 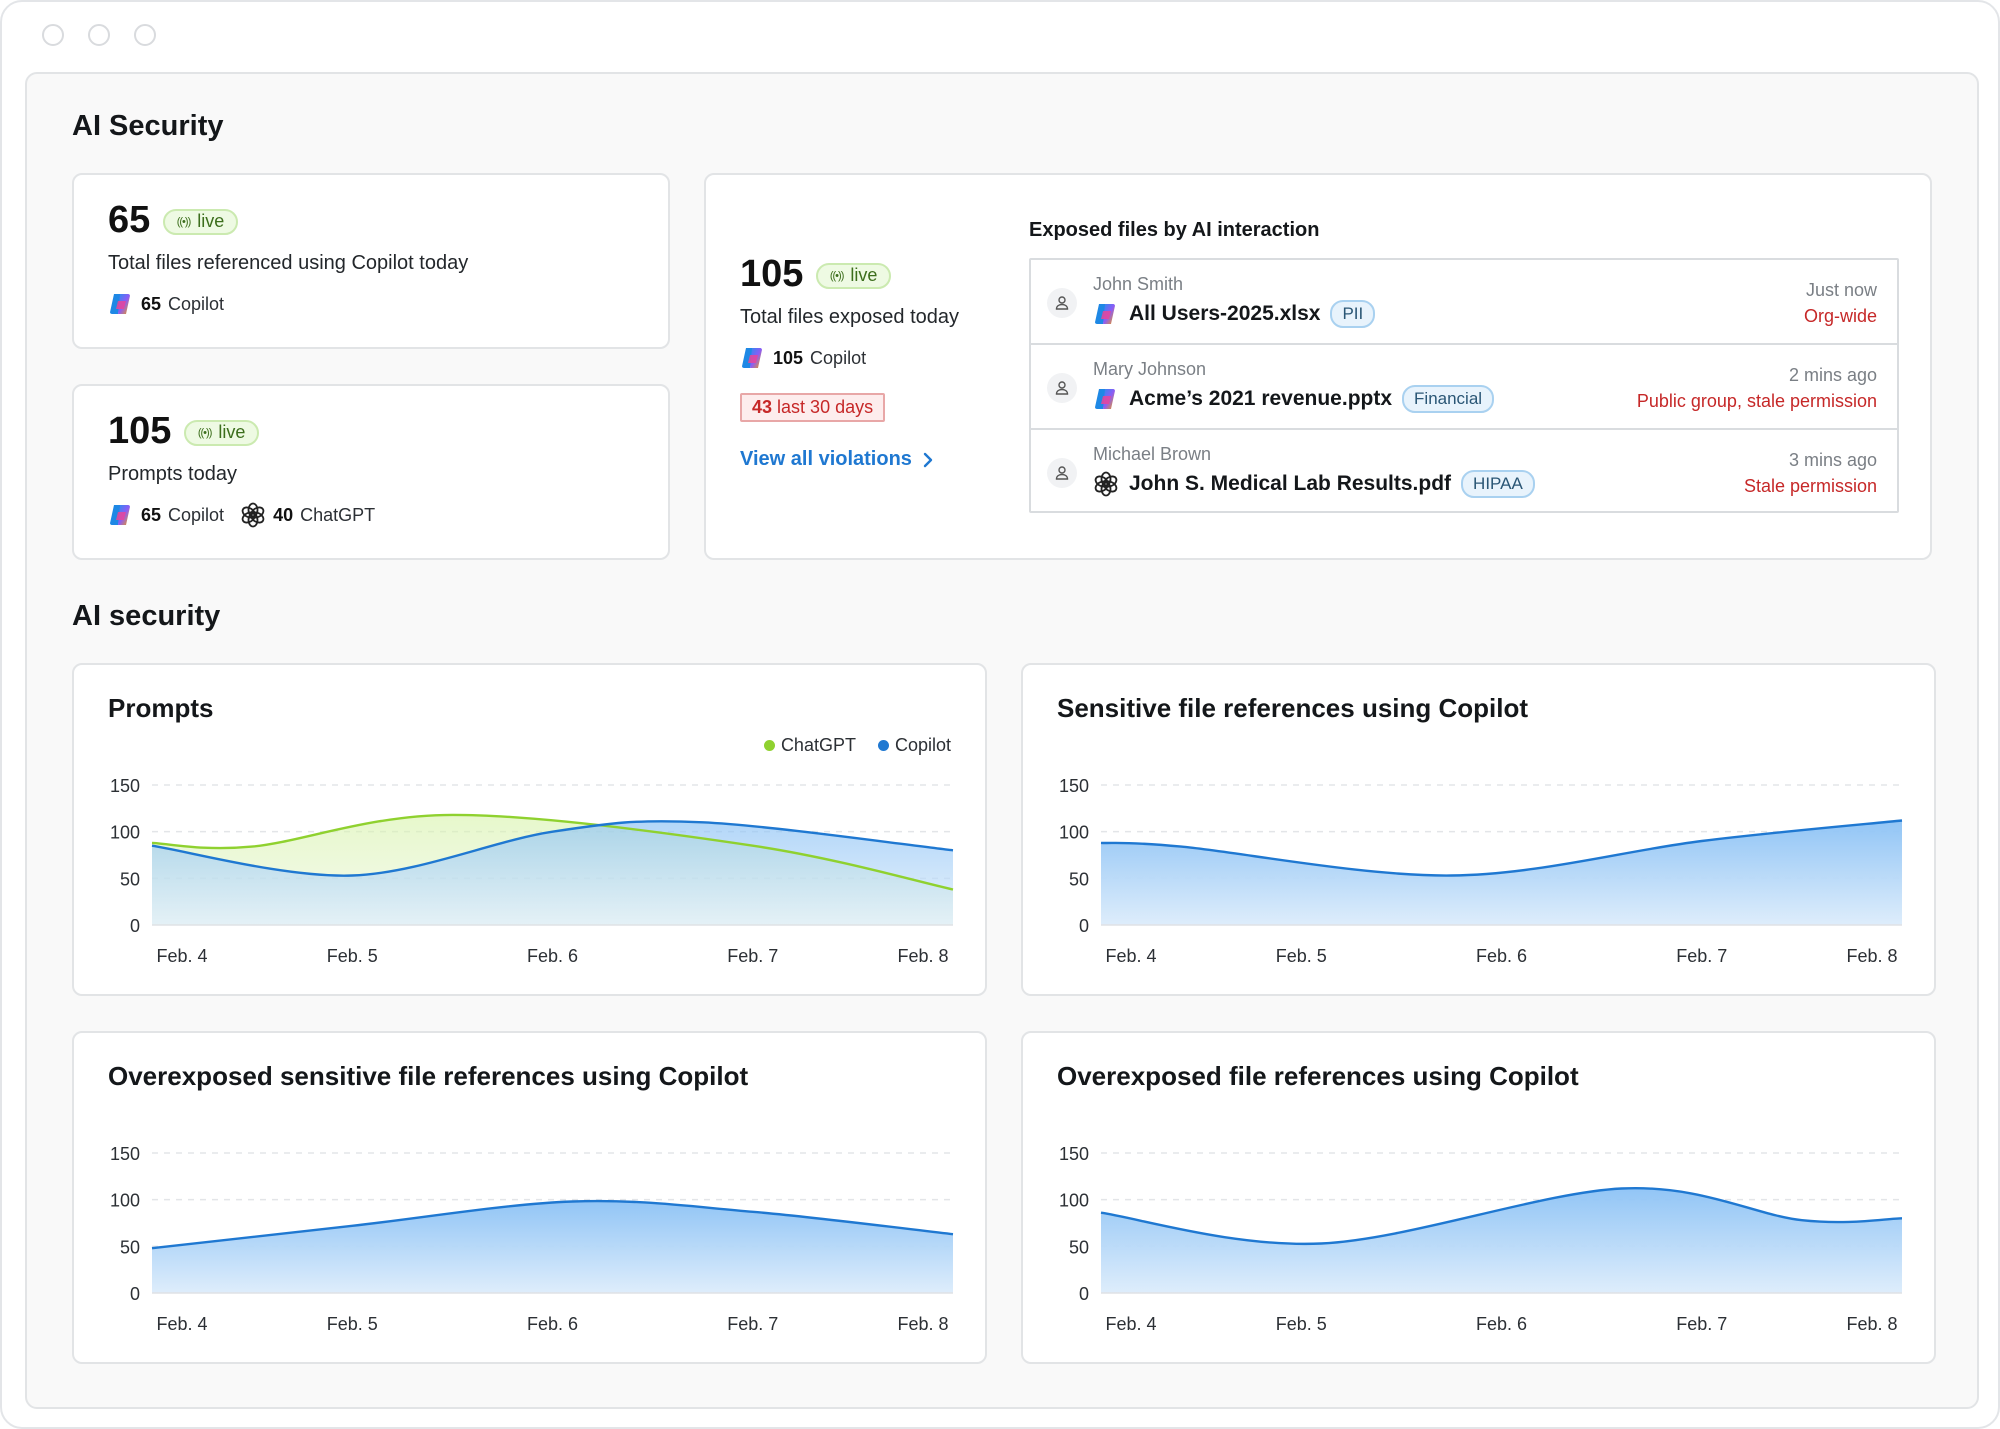 I want to click on row-sensitivity-tag: HIPAA, so click(x=1498, y=484).